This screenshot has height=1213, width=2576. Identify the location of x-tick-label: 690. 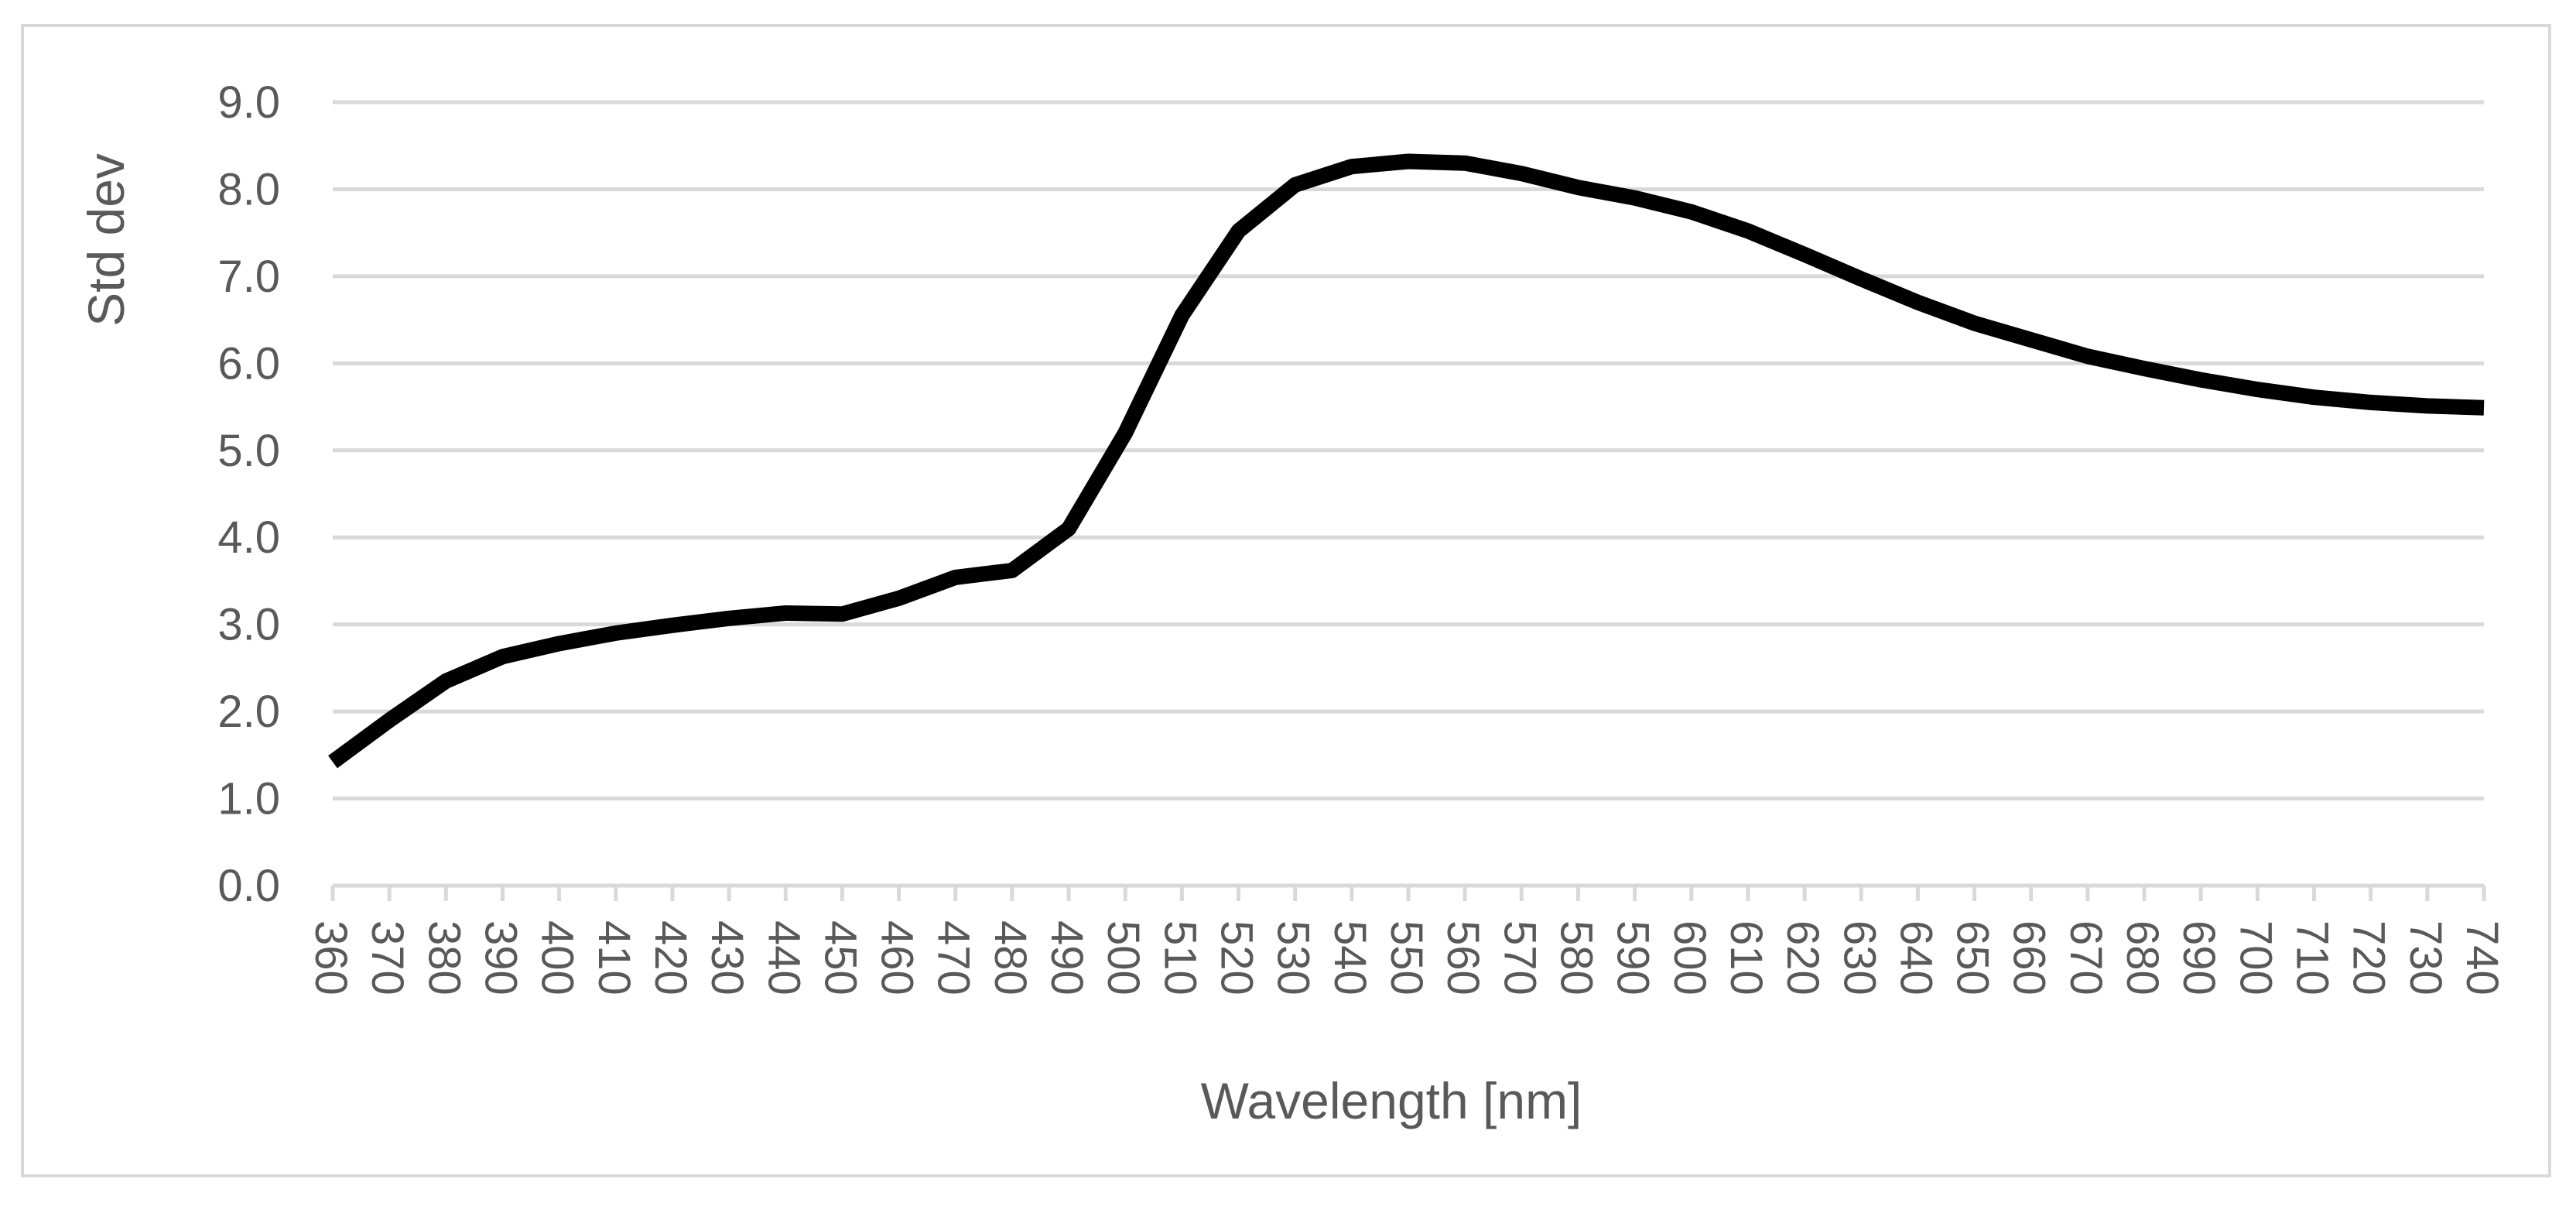
(2199, 958).